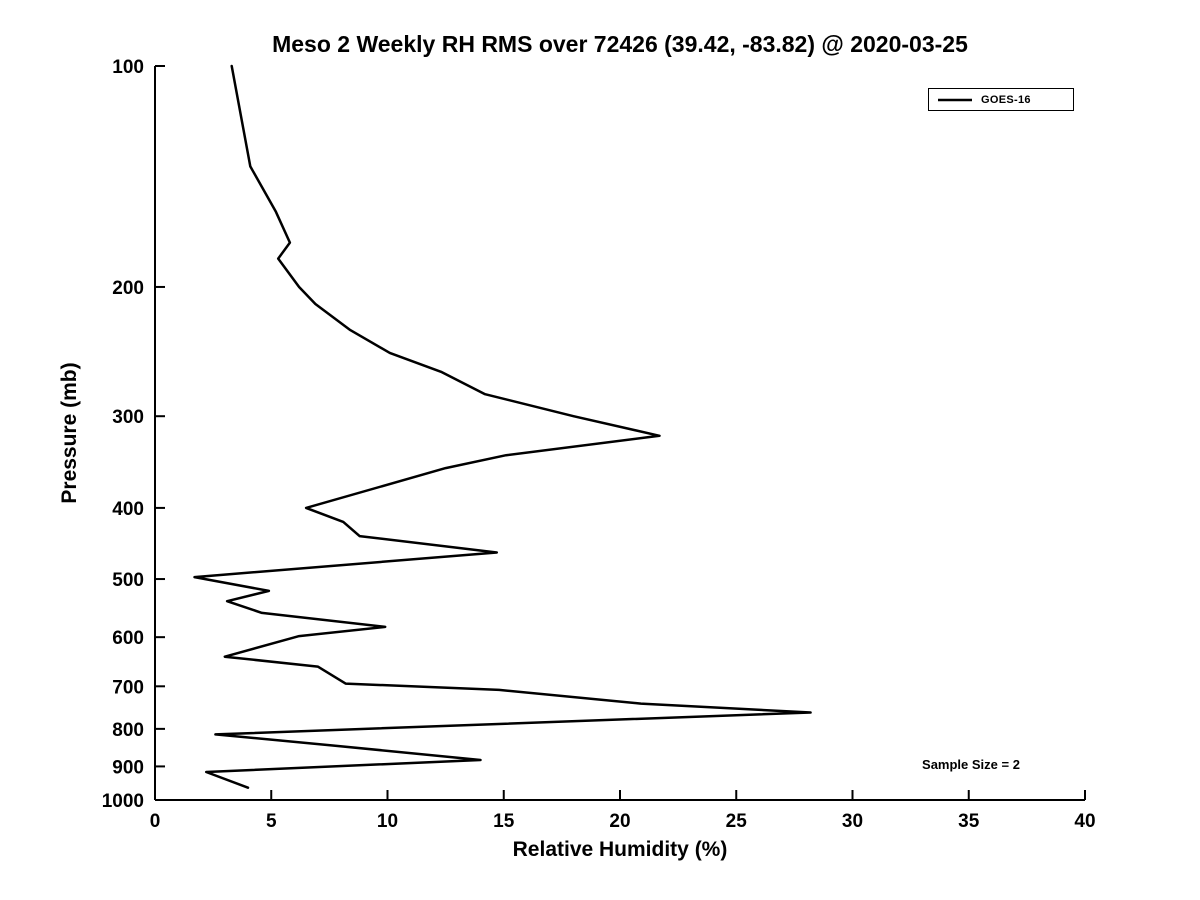 This screenshot has width=1200, height=900. Describe the element at coordinates (128, 509) in the screenshot. I see `y-tick-label: 400` at that location.